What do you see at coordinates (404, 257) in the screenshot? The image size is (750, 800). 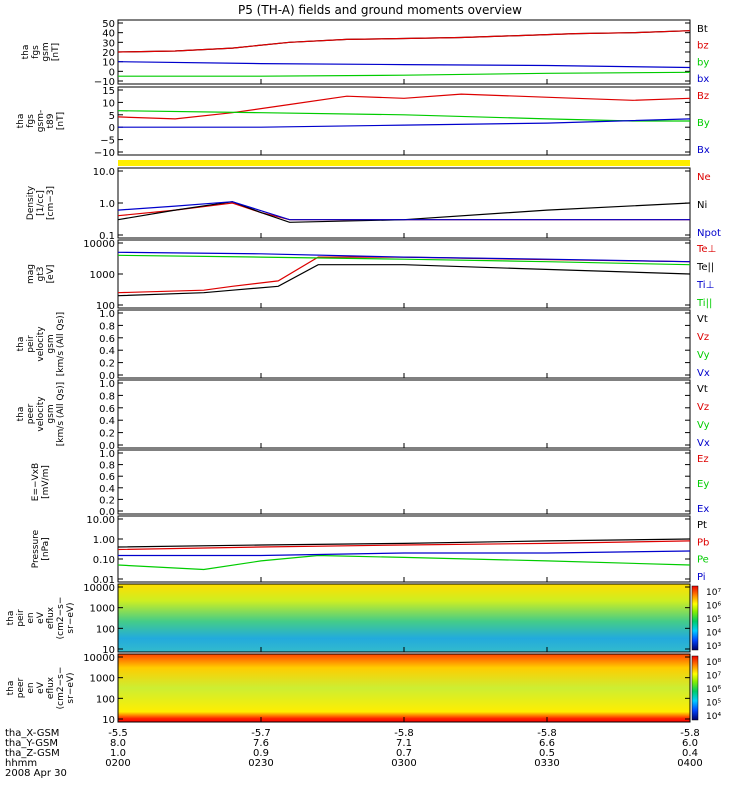 I see `series-line-Ti⊥` at bounding box center [404, 257].